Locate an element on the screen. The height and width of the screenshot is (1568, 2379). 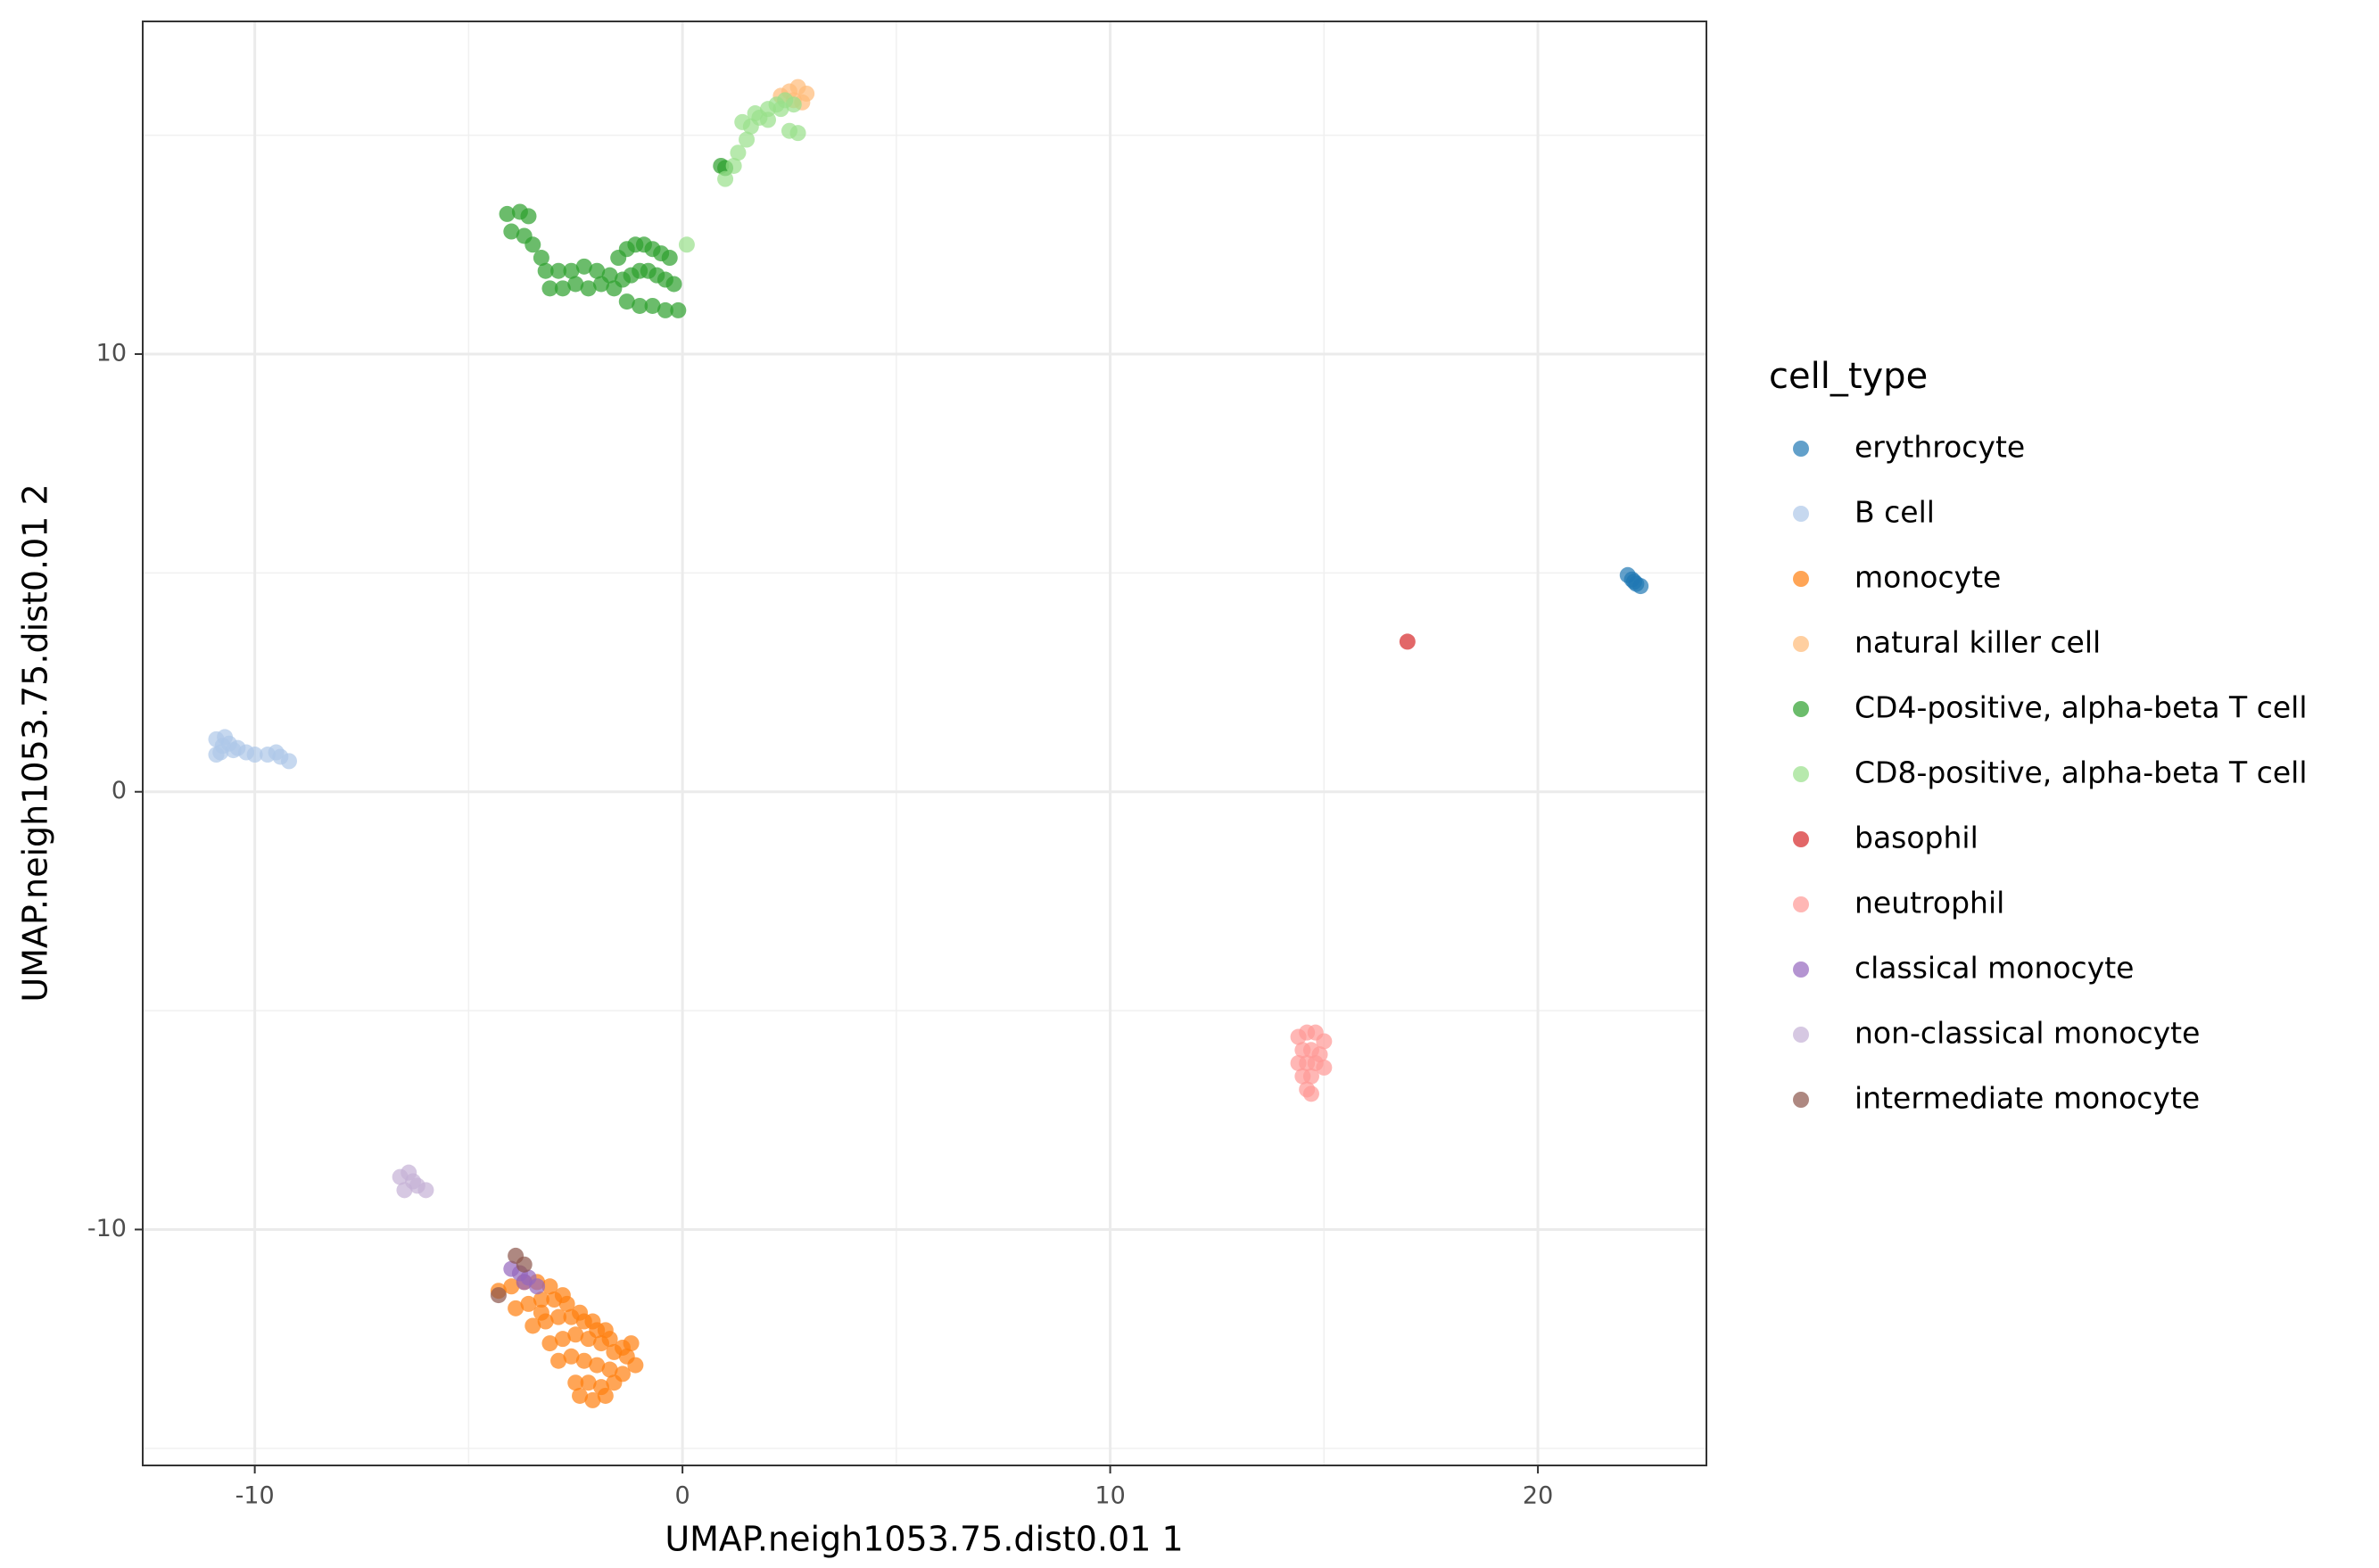
legend-label: intermediate monocyte is located at coordinates (2027, 1098).